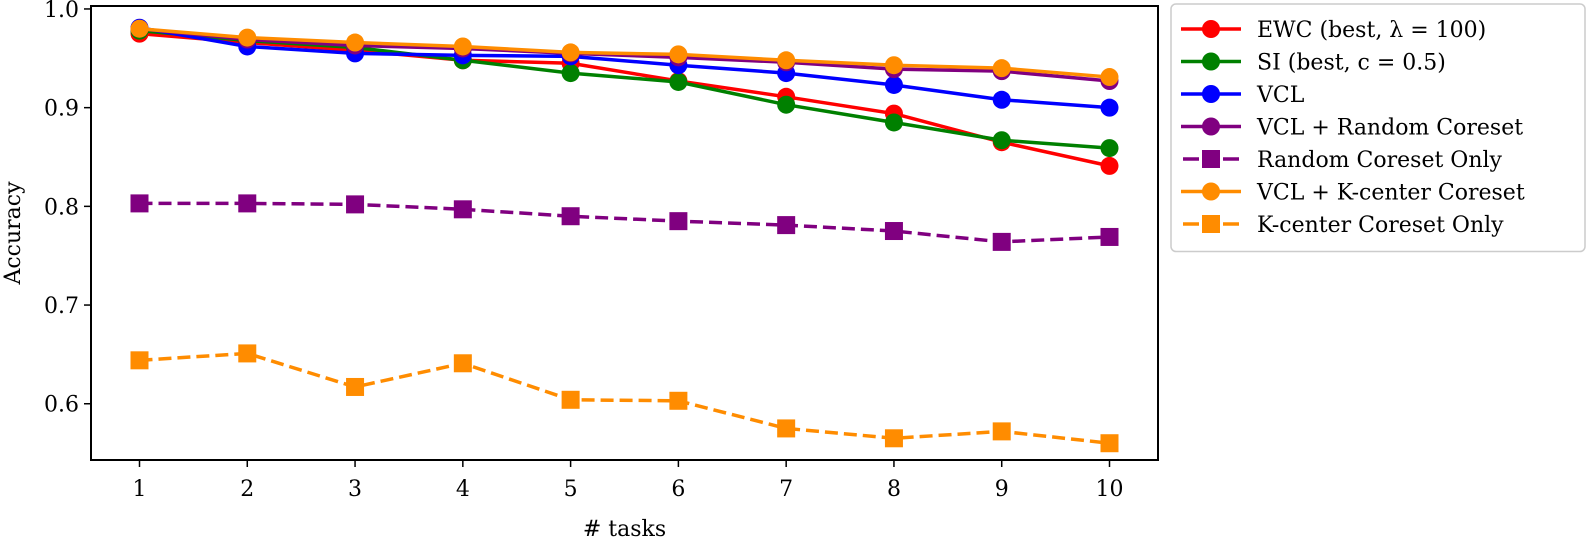  Describe the element at coordinates (624, 529) in the screenshot. I see `x-axis-label: # tasks` at that location.